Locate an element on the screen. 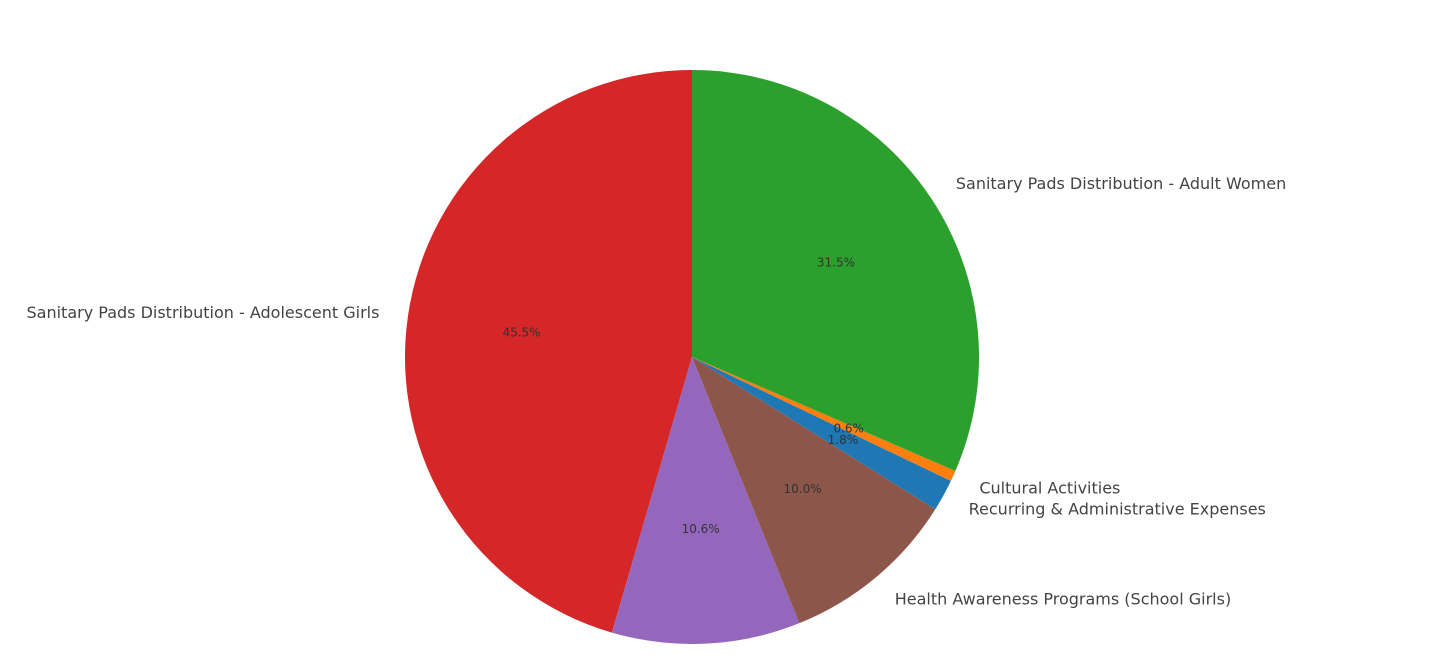 Image resolution: width=1430 pixels, height=662 pixels. percent-labels-layer: 45.5% 10.6% 10.0% 1.8%0.6% 31.5% is located at coordinates (683, 395).